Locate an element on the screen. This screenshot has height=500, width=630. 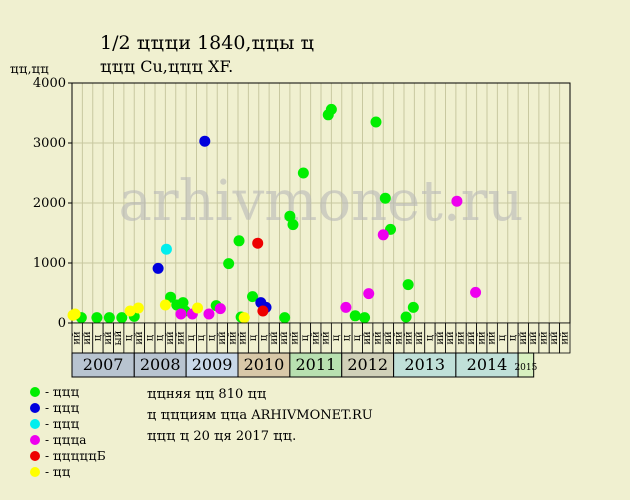
year-label: 2012 is located at coordinates (367, 364).